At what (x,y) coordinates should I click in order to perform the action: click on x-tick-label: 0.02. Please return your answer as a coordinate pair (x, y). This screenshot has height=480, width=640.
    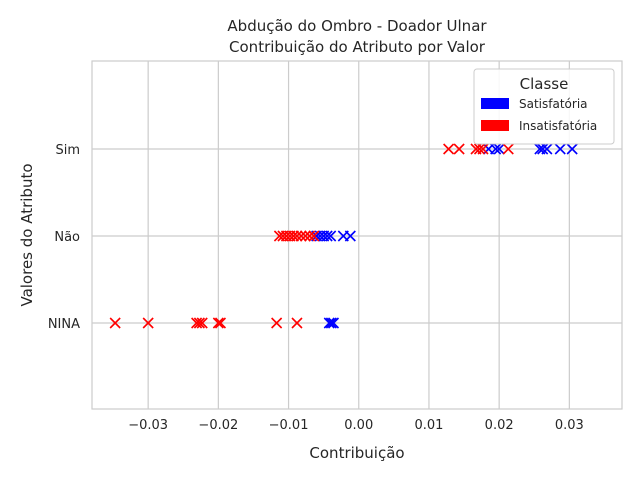
    Looking at the image, I should click on (499, 425).